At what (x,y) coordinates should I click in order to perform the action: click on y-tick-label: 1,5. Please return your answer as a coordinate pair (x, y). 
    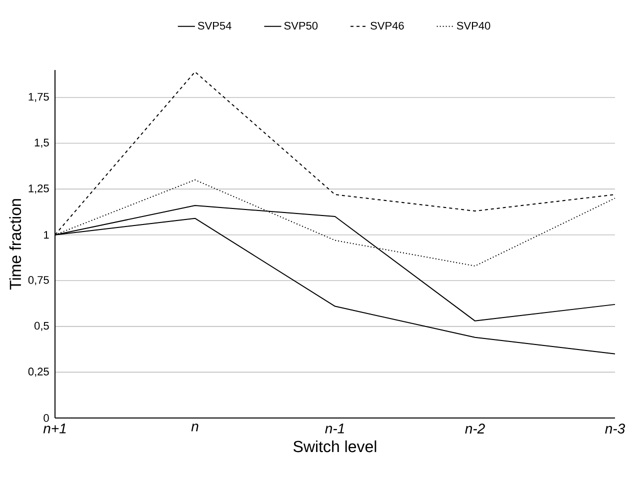
    Looking at the image, I should click on (41, 143).